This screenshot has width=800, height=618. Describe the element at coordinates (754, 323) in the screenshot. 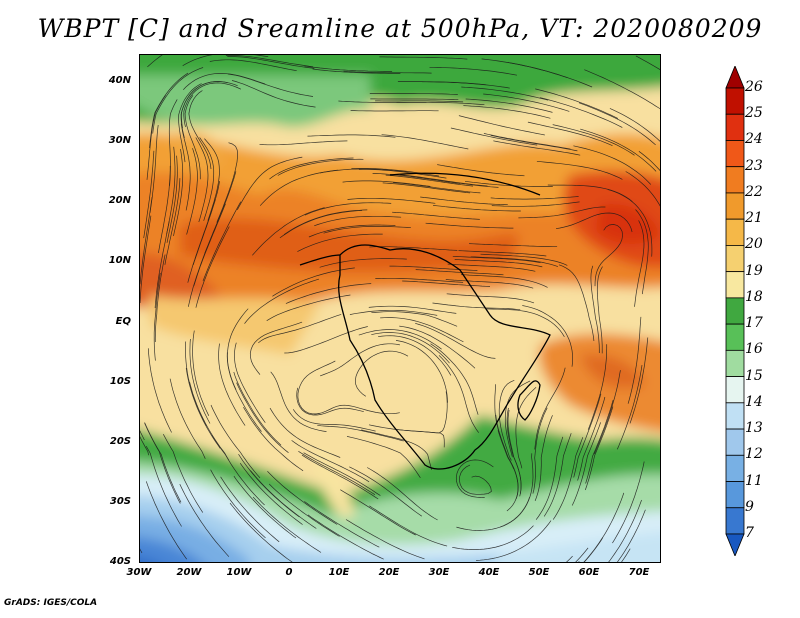

I see `colorbar-label: 17` at that location.